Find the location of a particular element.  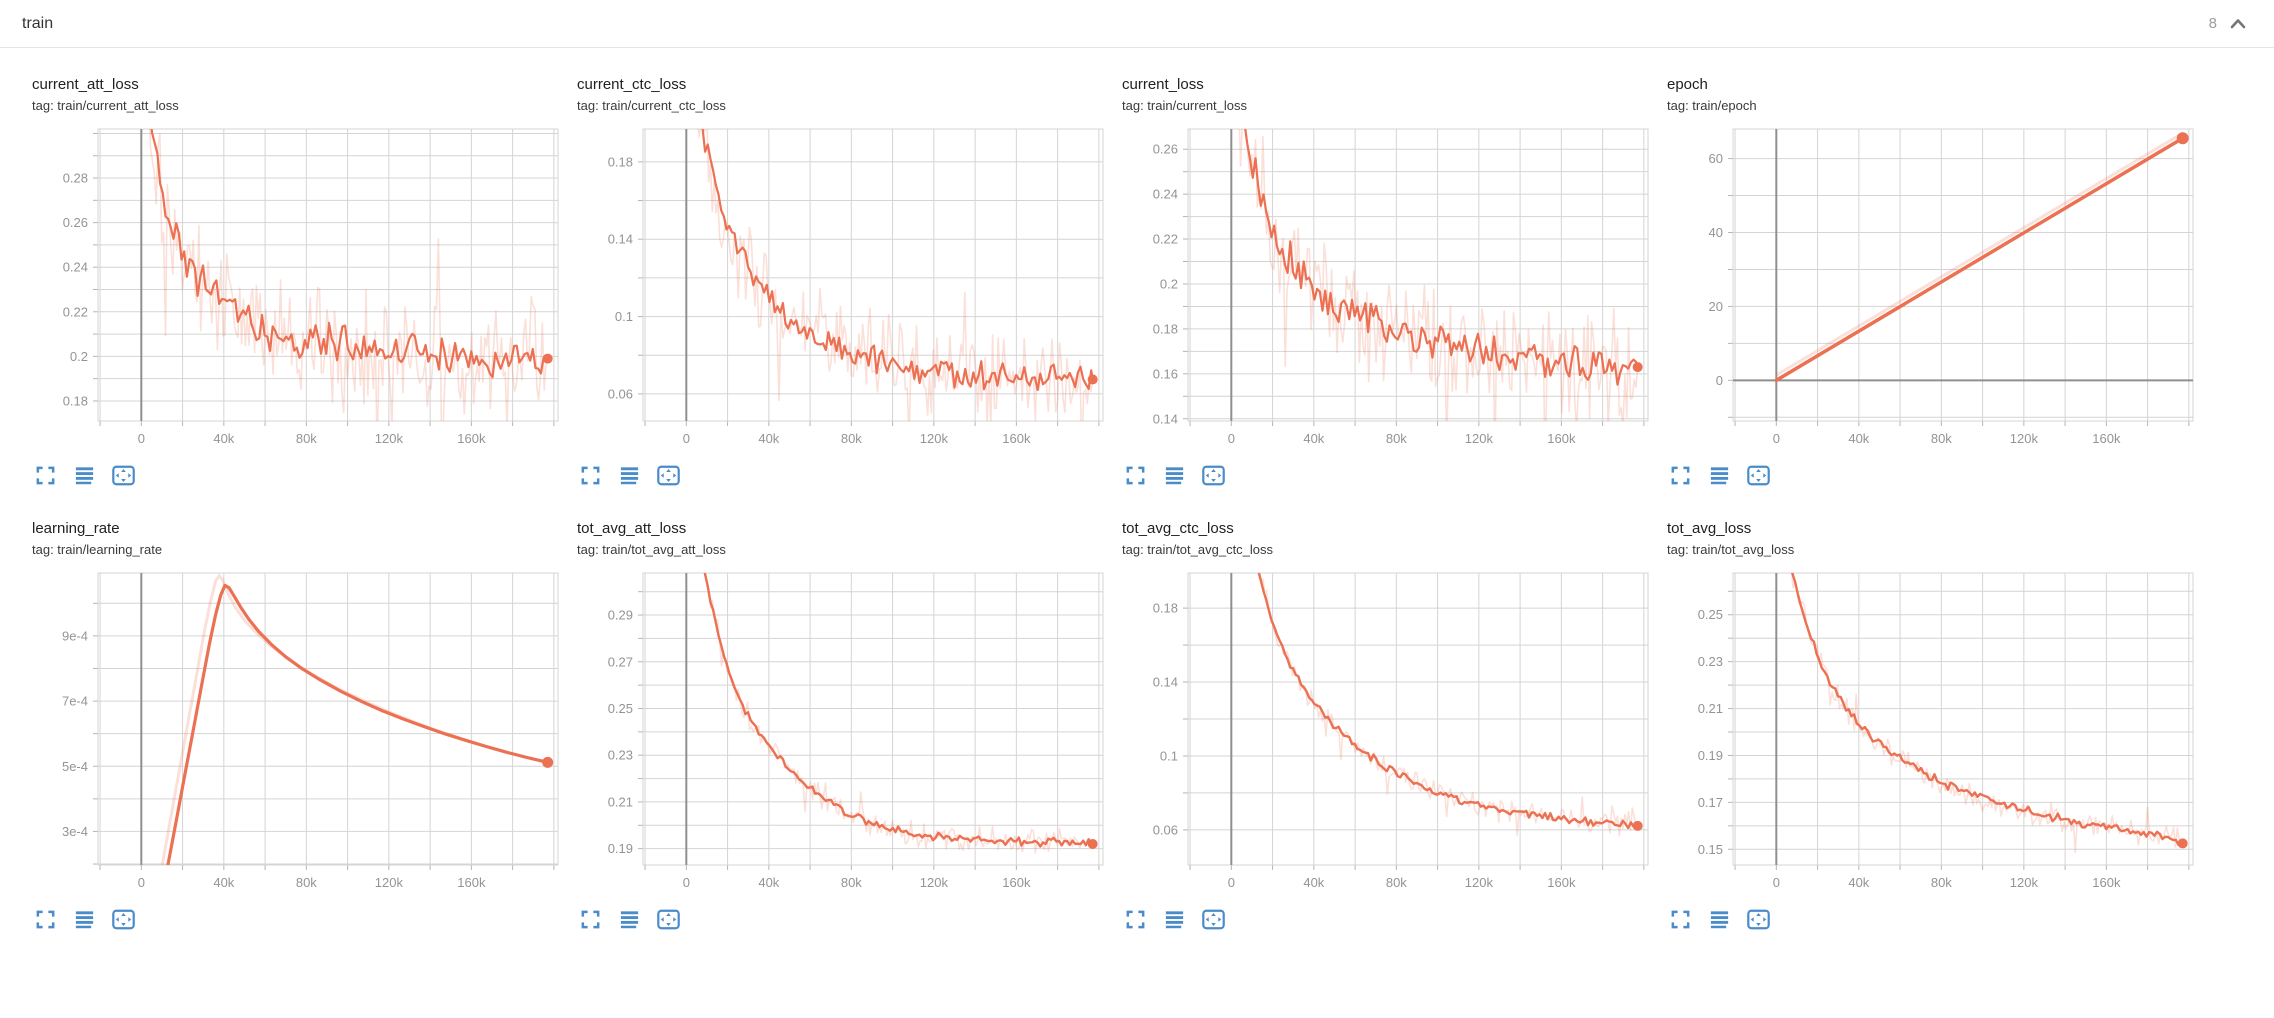

svg-text: 7e-4 is located at coordinates (75, 701).